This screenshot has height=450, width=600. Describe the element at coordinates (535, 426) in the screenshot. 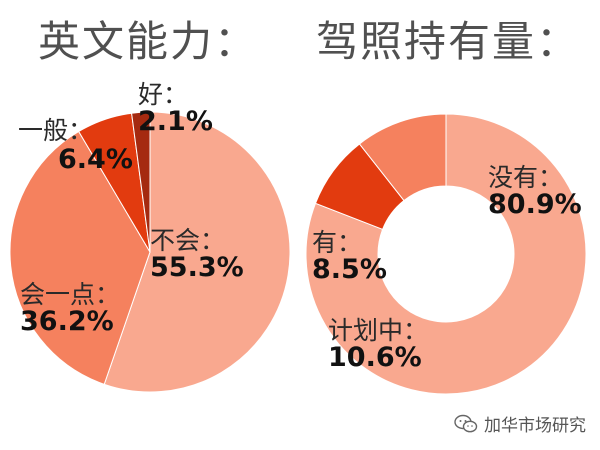

I see `watermark-text: 加华市场研究` at that location.